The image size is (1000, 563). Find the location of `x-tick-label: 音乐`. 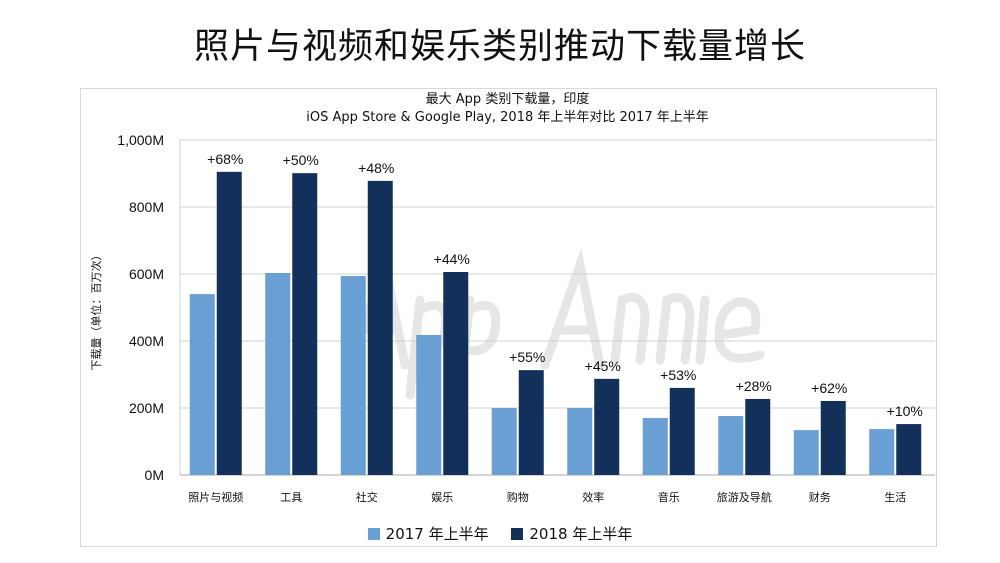

x-tick-label: 音乐 is located at coordinates (669, 497).